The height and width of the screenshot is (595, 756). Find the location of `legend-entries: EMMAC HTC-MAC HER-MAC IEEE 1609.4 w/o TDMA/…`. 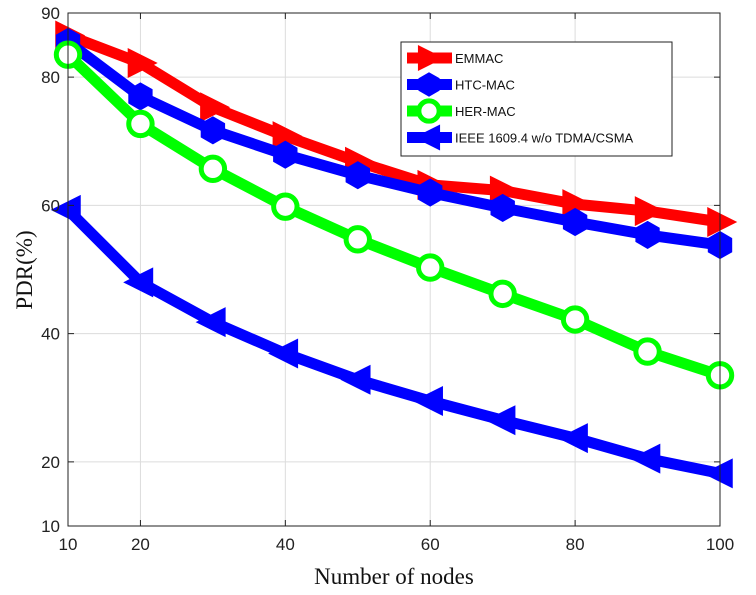

legend-entries: EMMAC HTC-MAC HER-MAC IEEE 1609.4 w/o TDMA/… is located at coordinates (520, 98).